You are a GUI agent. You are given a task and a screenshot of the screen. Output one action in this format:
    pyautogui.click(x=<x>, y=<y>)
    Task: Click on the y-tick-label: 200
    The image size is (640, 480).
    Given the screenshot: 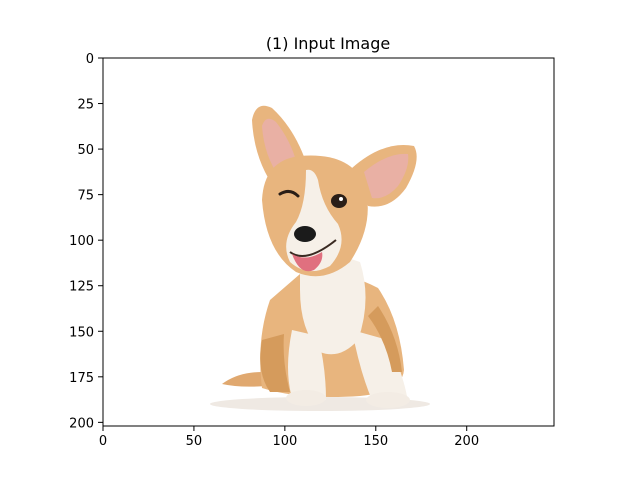 What is the action you would take?
    pyautogui.click(x=81, y=423)
    